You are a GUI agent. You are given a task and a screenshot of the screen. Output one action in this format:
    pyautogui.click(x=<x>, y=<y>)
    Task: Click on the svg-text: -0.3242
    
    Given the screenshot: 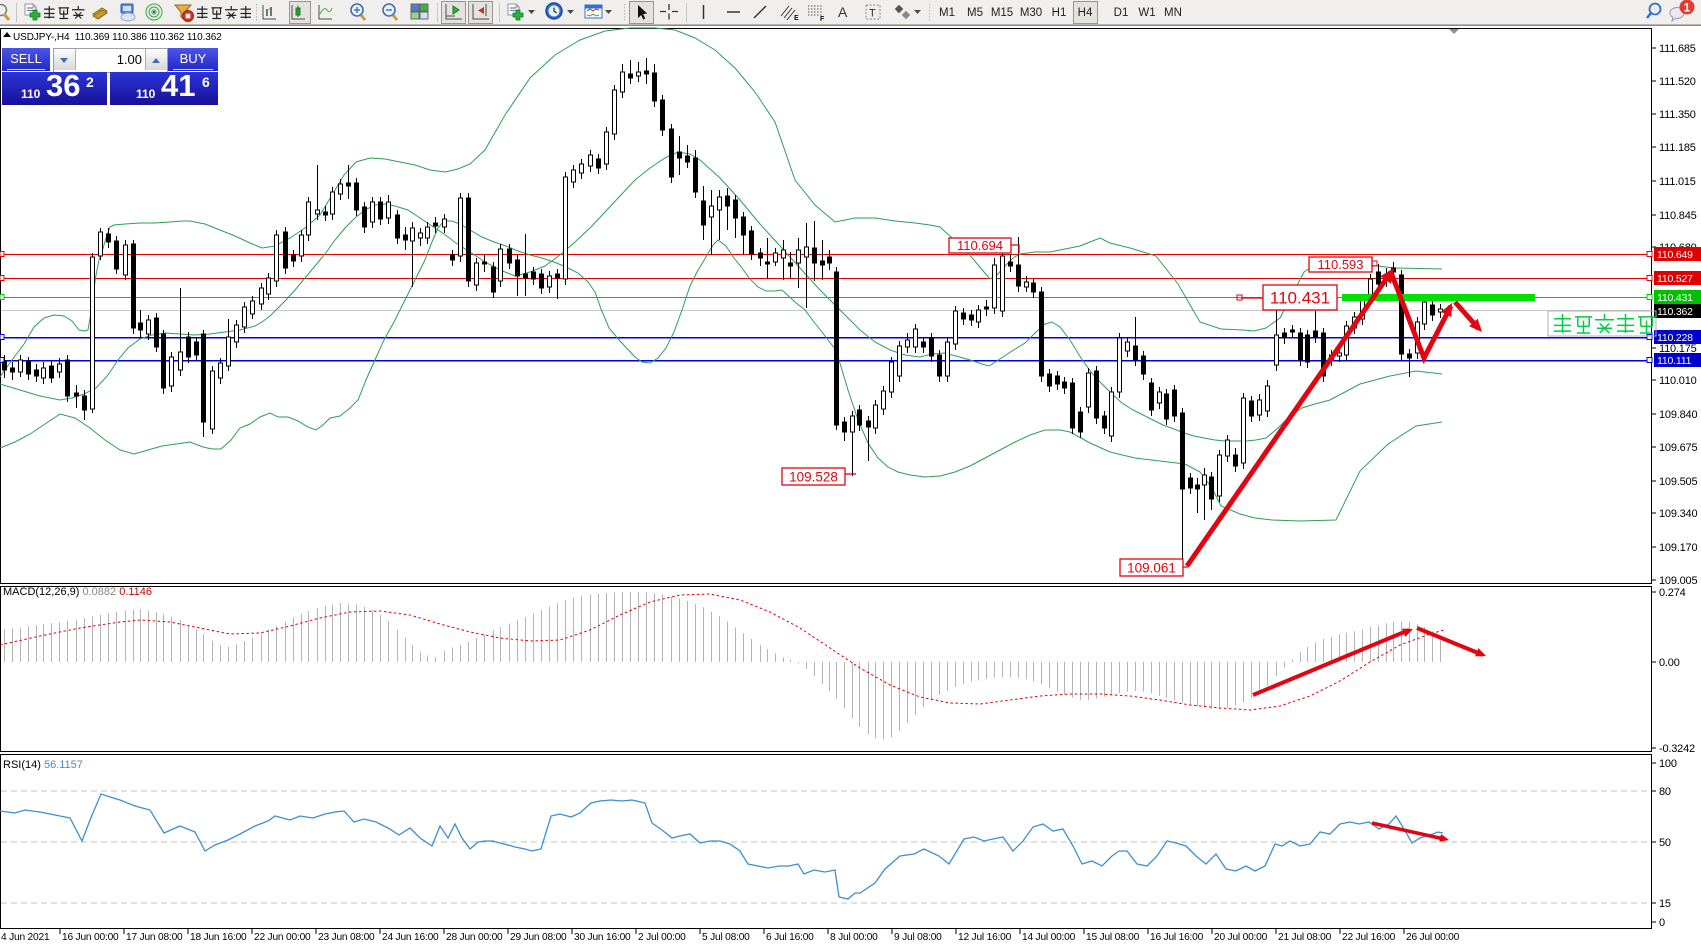 What is the action you would take?
    pyautogui.click(x=1677, y=749)
    